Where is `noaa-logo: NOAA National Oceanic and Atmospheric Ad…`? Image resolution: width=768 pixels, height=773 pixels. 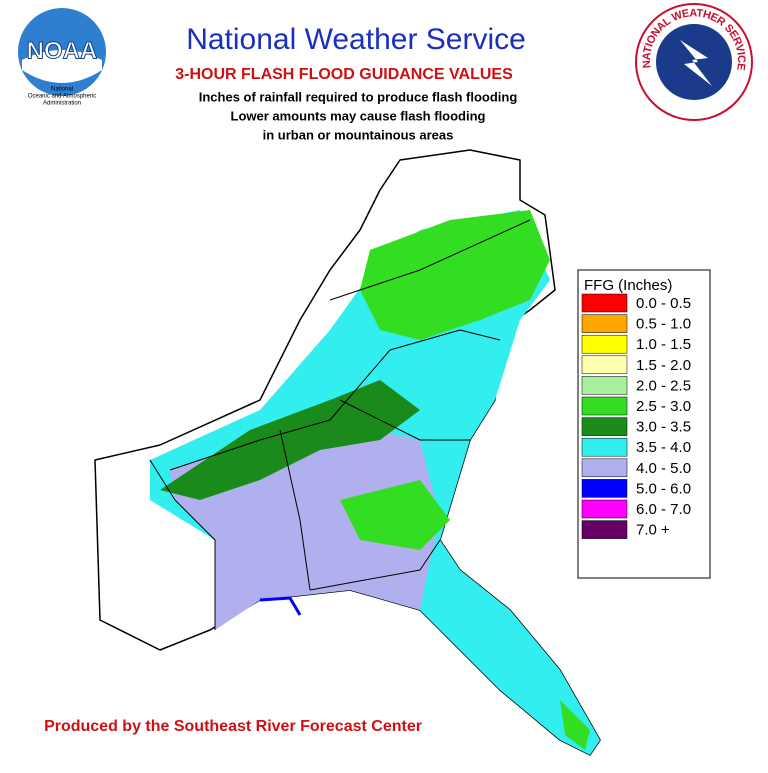
noaa-logo: NOAA National Oceanic and Atmospheric Ad… is located at coordinates (62, 57).